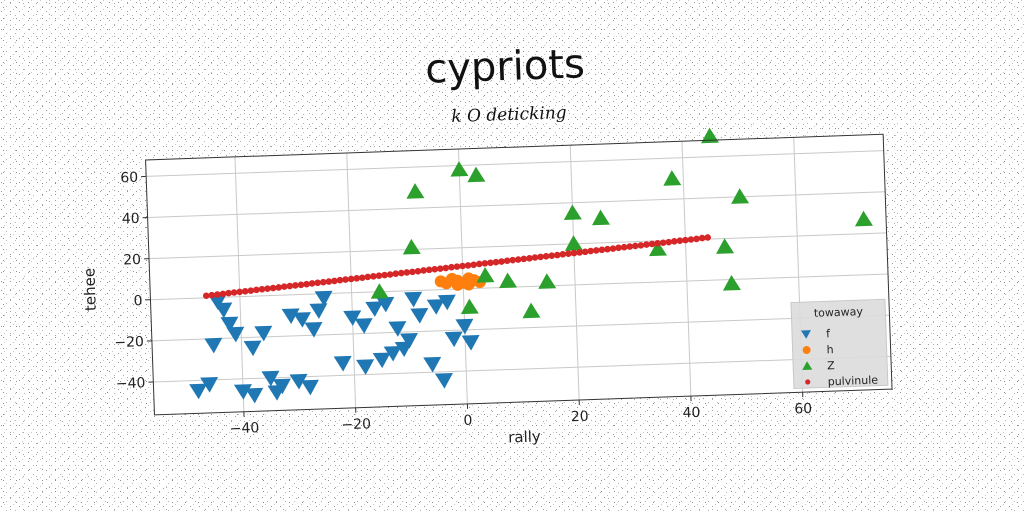 This screenshot has height=512, width=1024. I want to click on x-axis-label: rally, so click(524, 436).